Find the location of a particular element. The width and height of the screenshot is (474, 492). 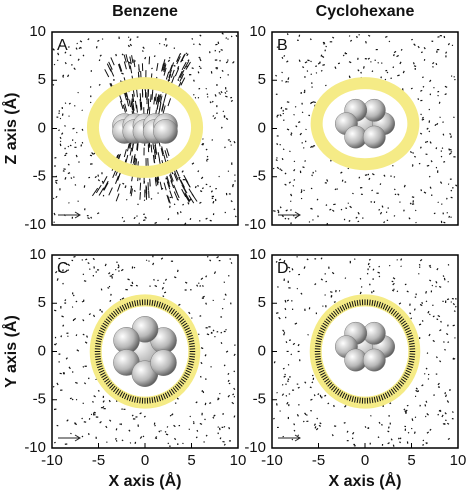

column-title: Cyclohexane is located at coordinates (365, 11).